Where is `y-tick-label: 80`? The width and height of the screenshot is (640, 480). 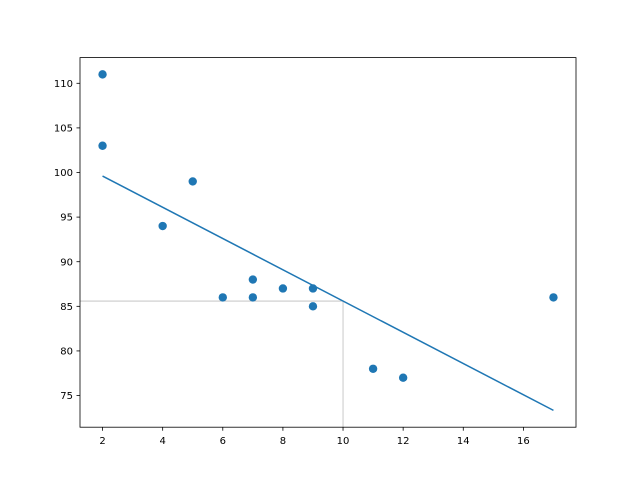
y-tick-label: 80 is located at coordinates (66, 352).